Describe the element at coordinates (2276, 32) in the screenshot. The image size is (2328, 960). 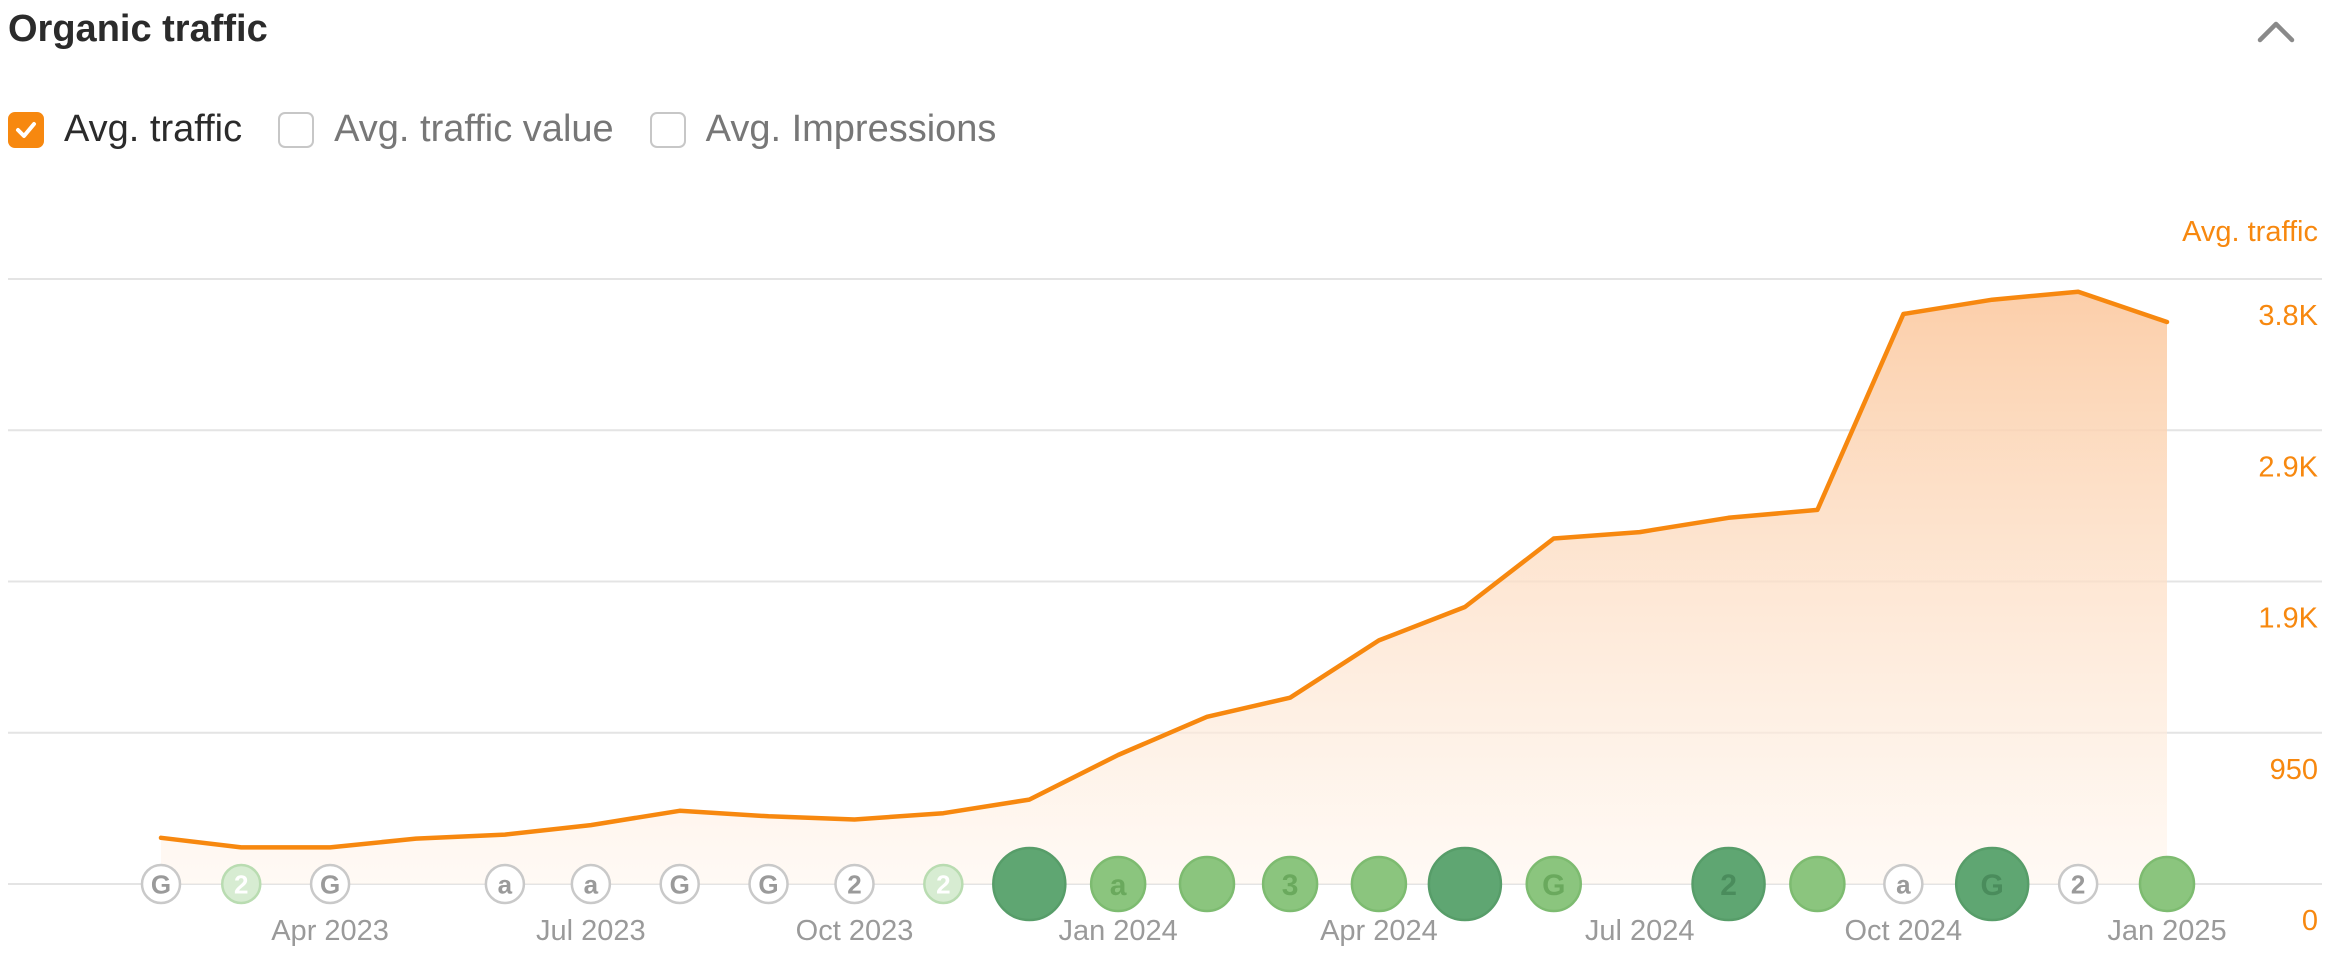
I see `chevron-up-icon` at that location.